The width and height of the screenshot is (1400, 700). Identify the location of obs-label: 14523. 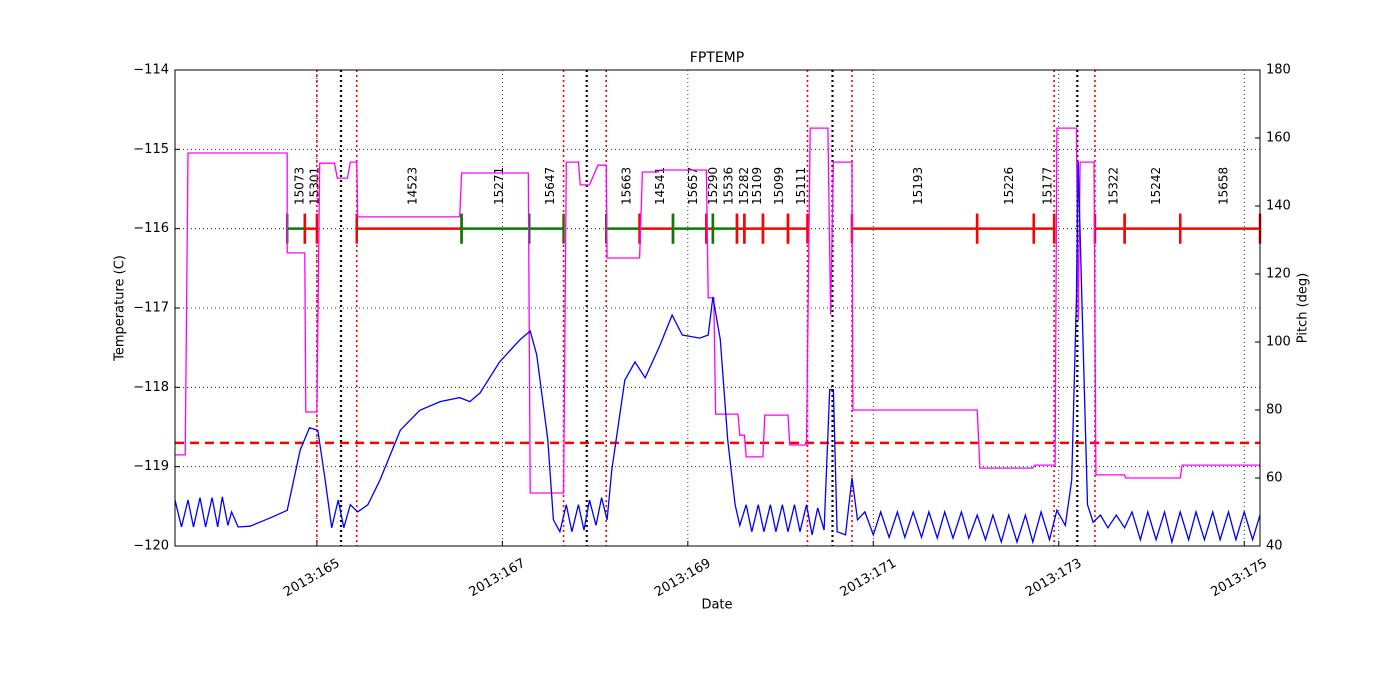
(413, 186).